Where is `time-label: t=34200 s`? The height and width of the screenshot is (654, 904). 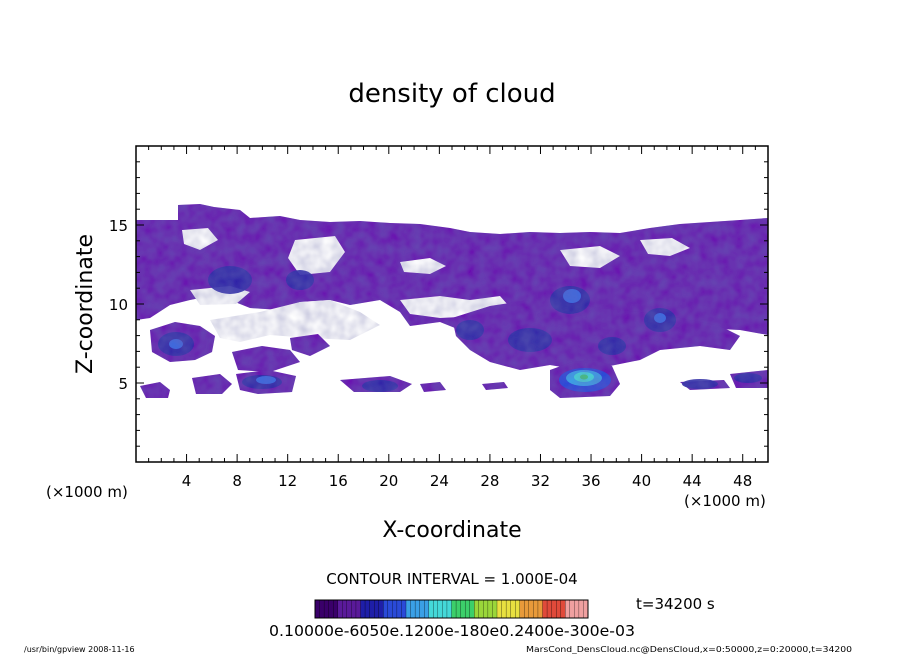
time-label: t=34200 s is located at coordinates (675, 604).